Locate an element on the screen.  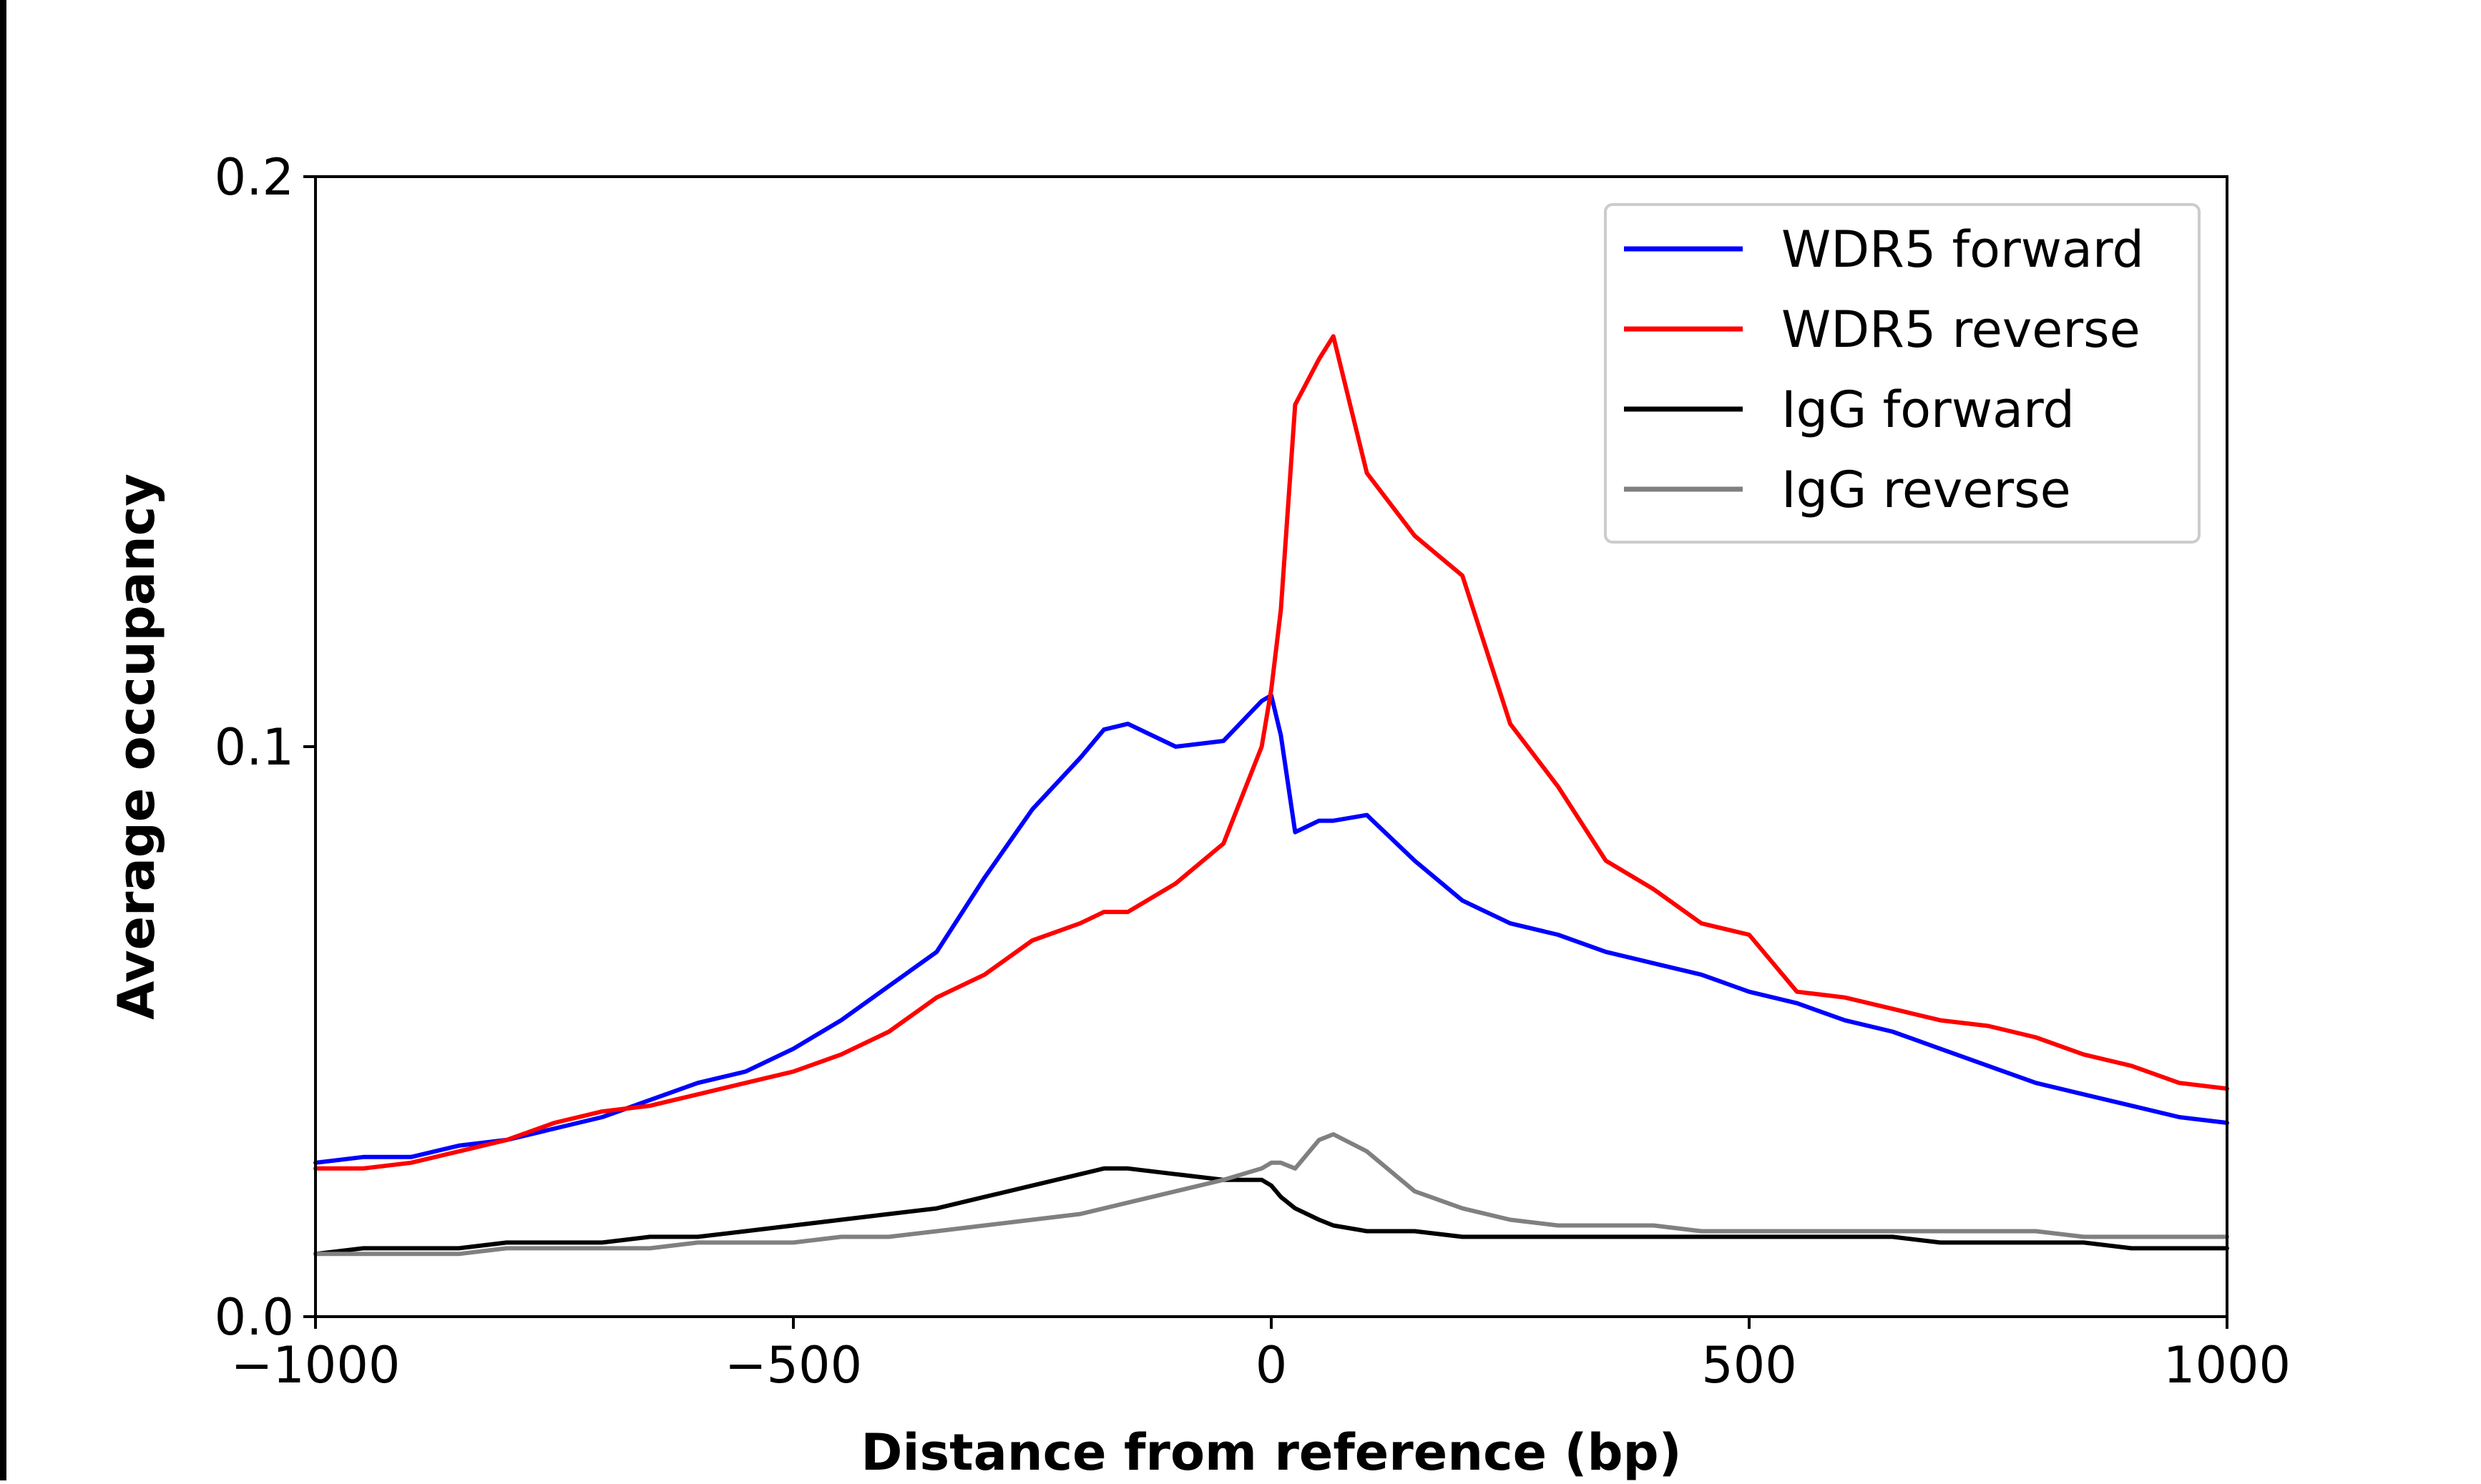
legend-label-igg-forward: IgG forward is located at coordinates (1928, 409).